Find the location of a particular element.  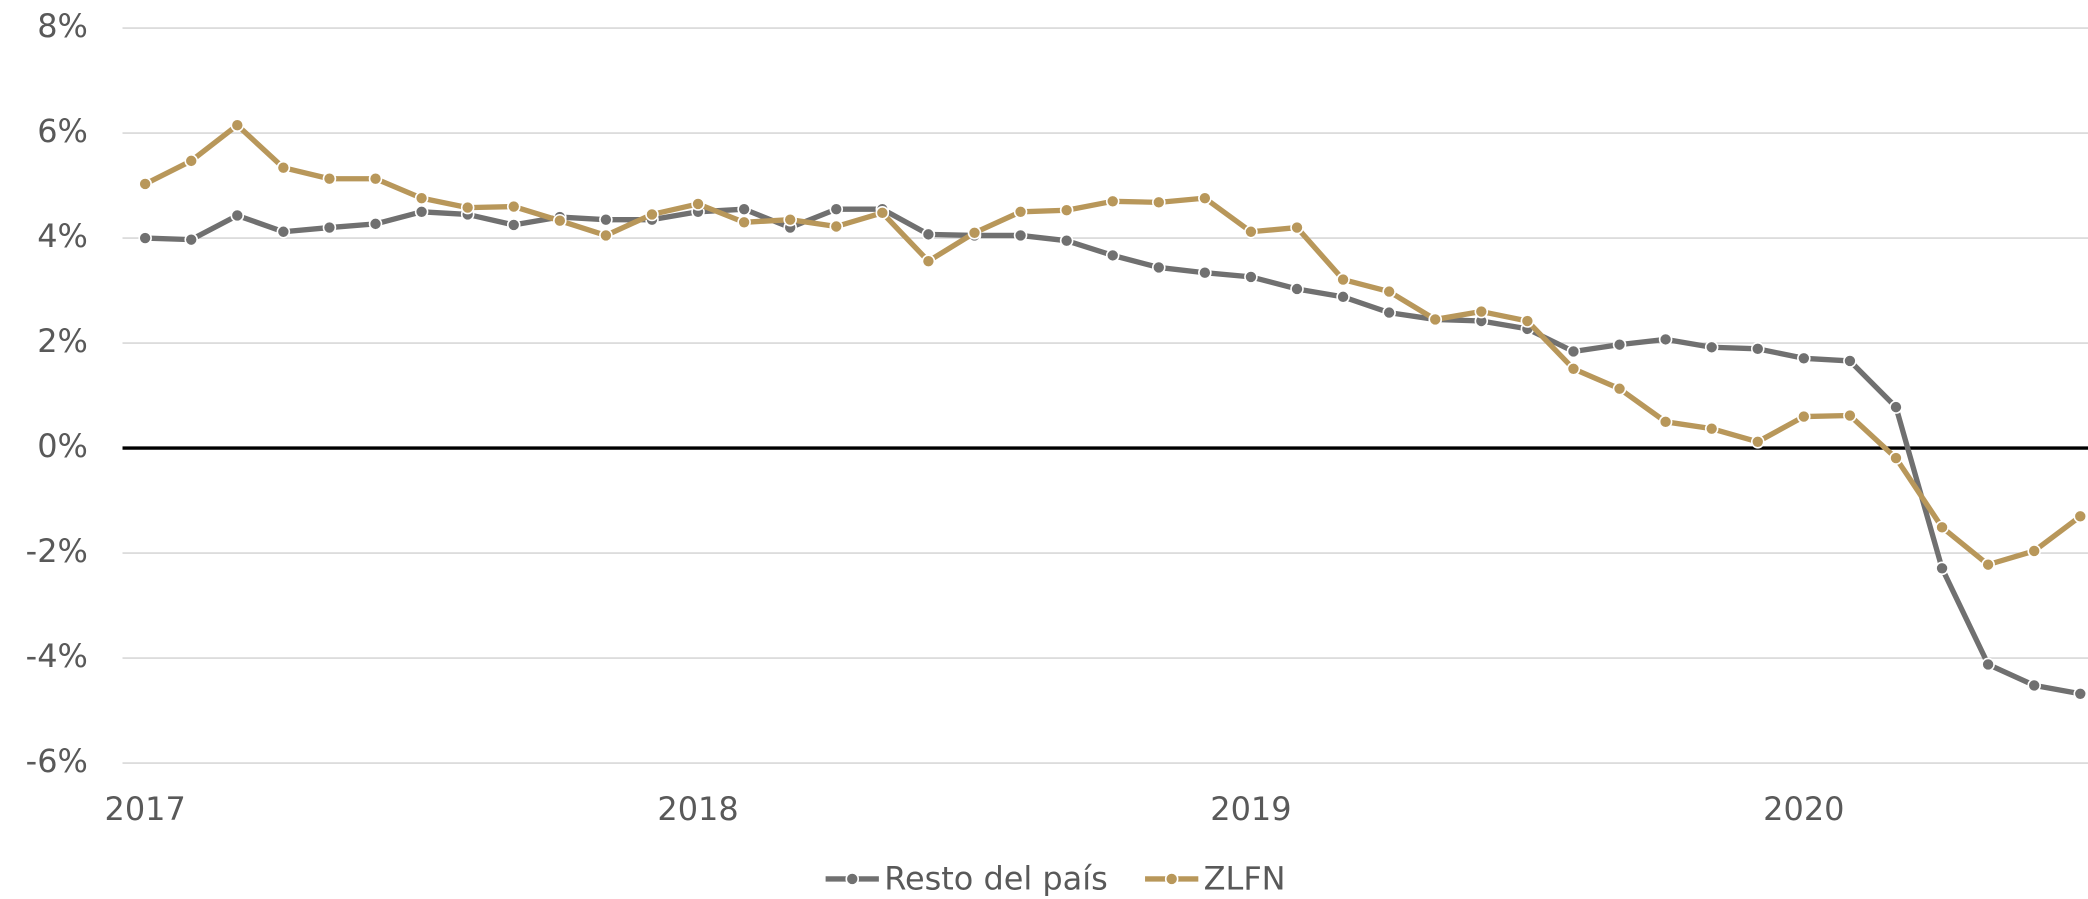

y-tick-label: -6% is located at coordinates (57, 761).